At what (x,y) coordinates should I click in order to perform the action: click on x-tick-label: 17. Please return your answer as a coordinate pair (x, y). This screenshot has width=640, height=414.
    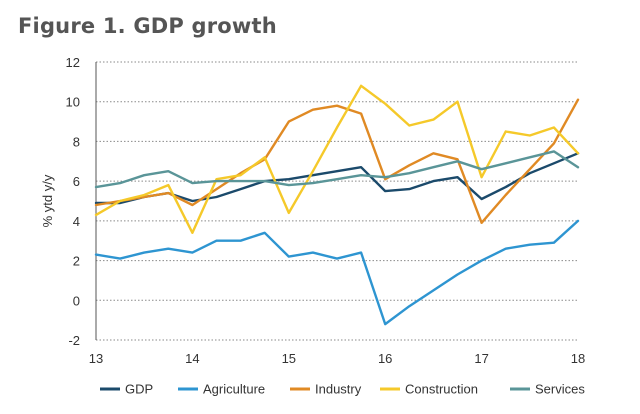
    Looking at the image, I should click on (481, 358).